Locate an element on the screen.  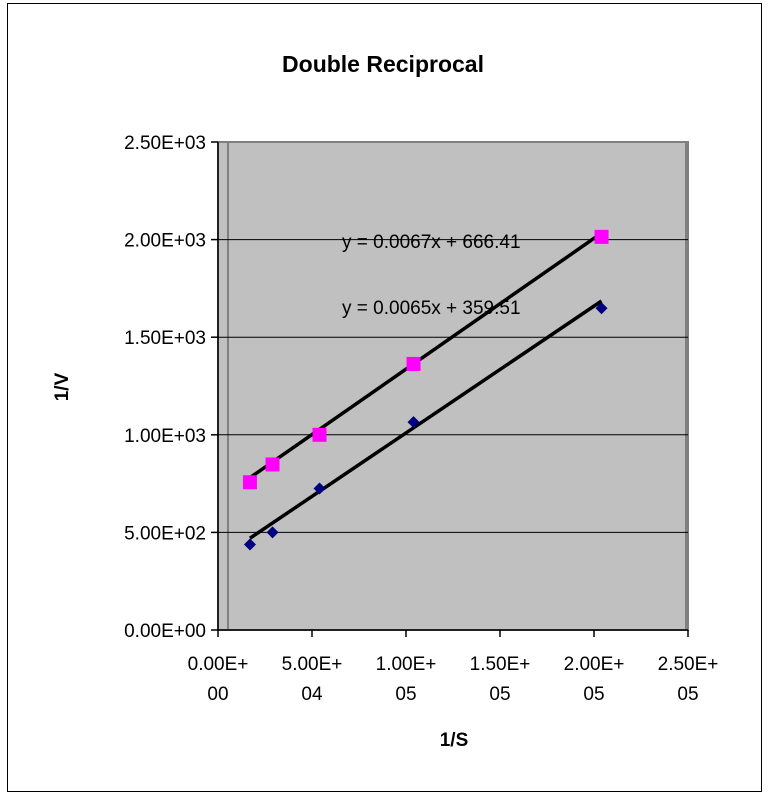
y-tick-label-1: 5.00E+02 is located at coordinates (165, 533).